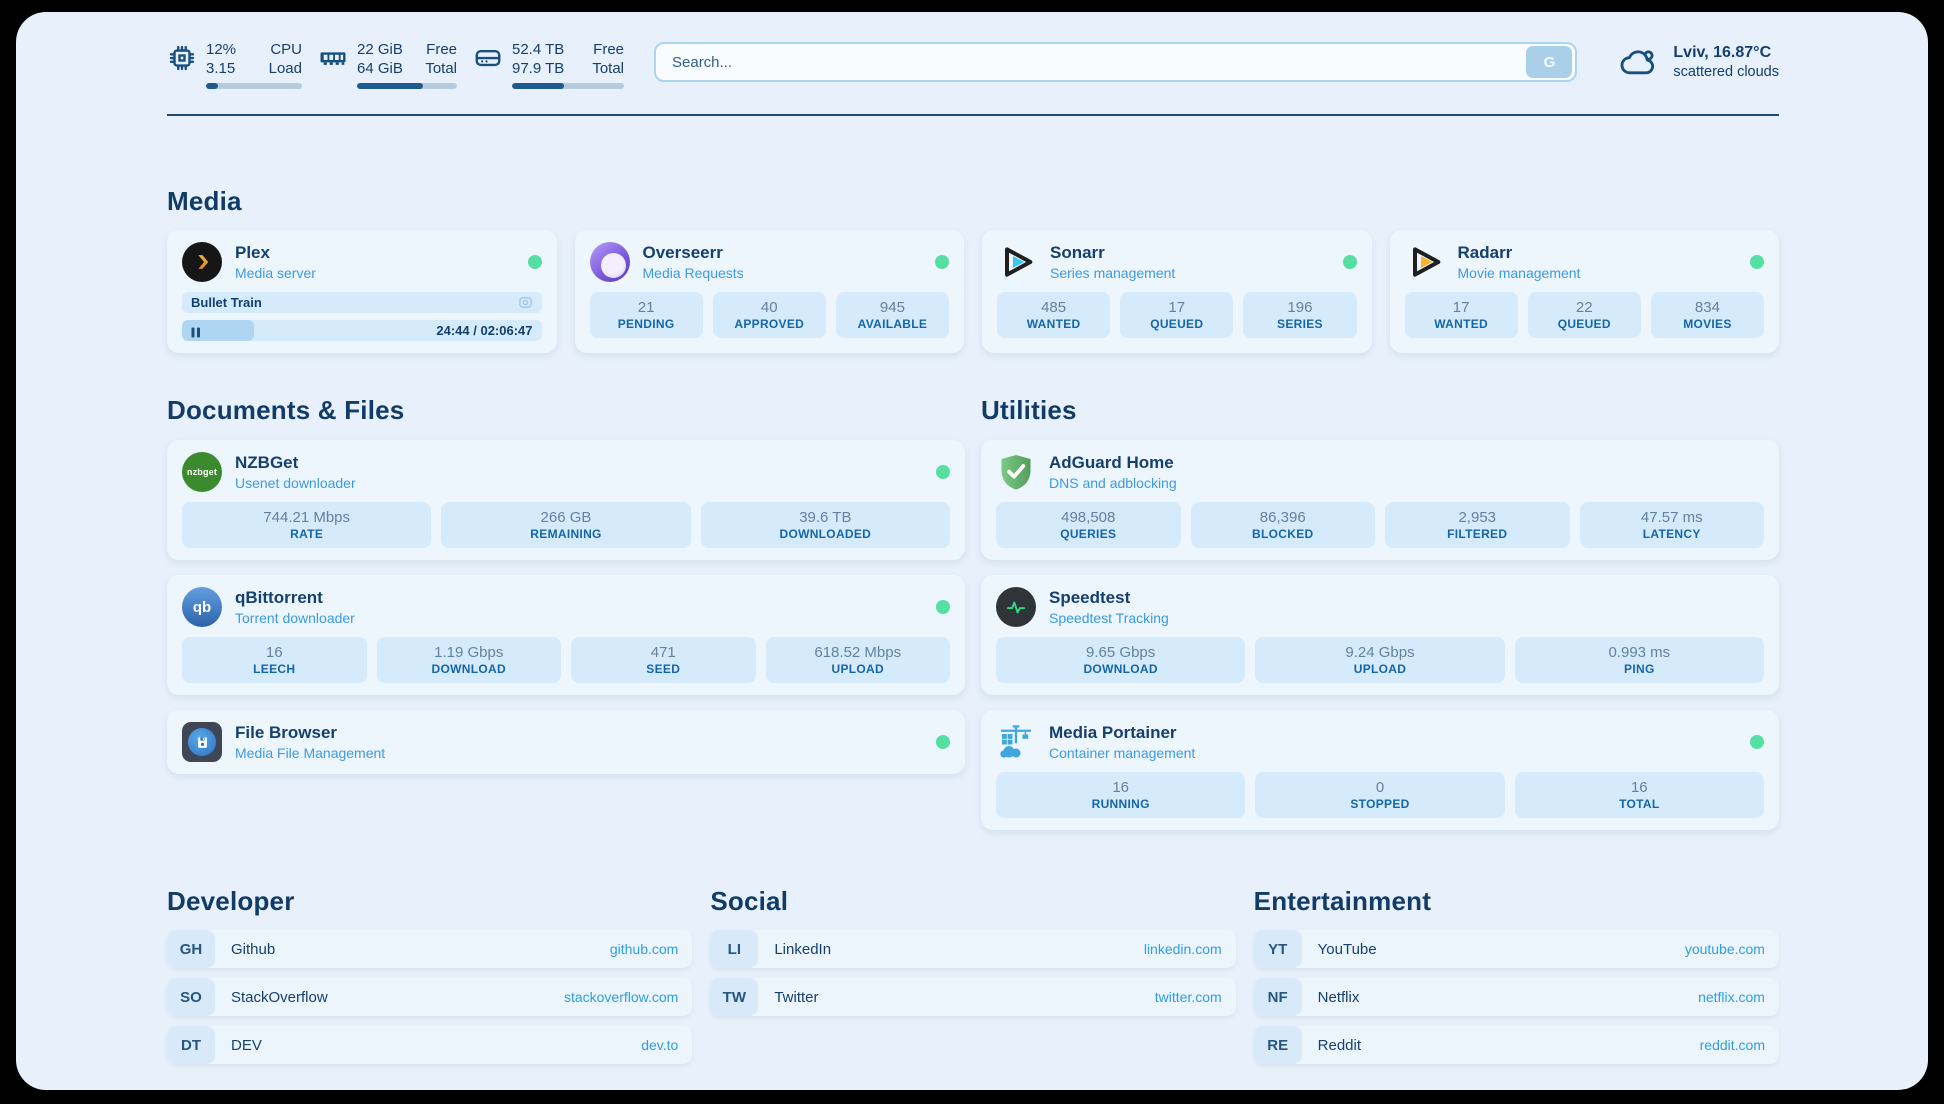 The width and height of the screenshot is (1944, 1104). What do you see at coordinates (1113, 732) in the screenshot?
I see `service-title: Media Portainer` at bounding box center [1113, 732].